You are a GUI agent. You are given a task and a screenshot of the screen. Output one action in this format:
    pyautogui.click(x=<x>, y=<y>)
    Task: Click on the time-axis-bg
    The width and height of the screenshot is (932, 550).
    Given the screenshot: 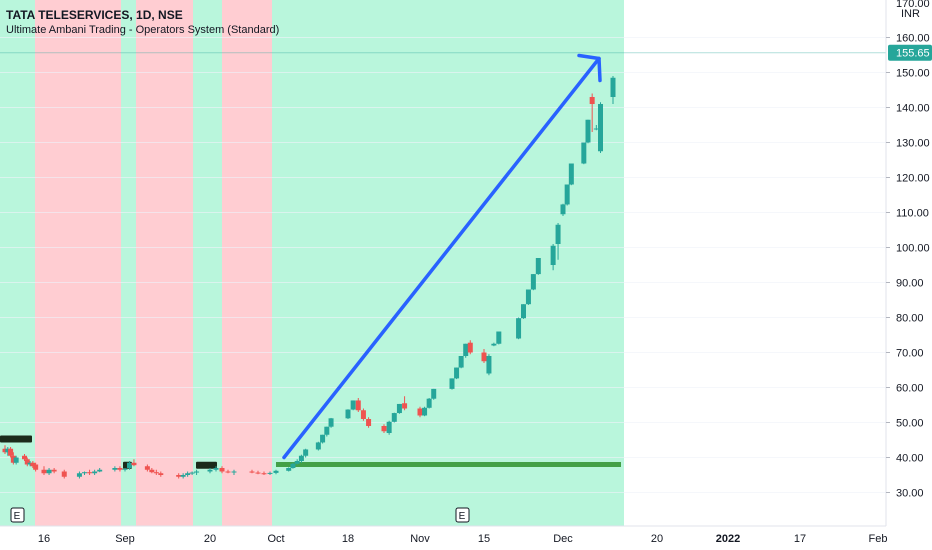 What is the action you would take?
    pyautogui.click(x=443, y=538)
    